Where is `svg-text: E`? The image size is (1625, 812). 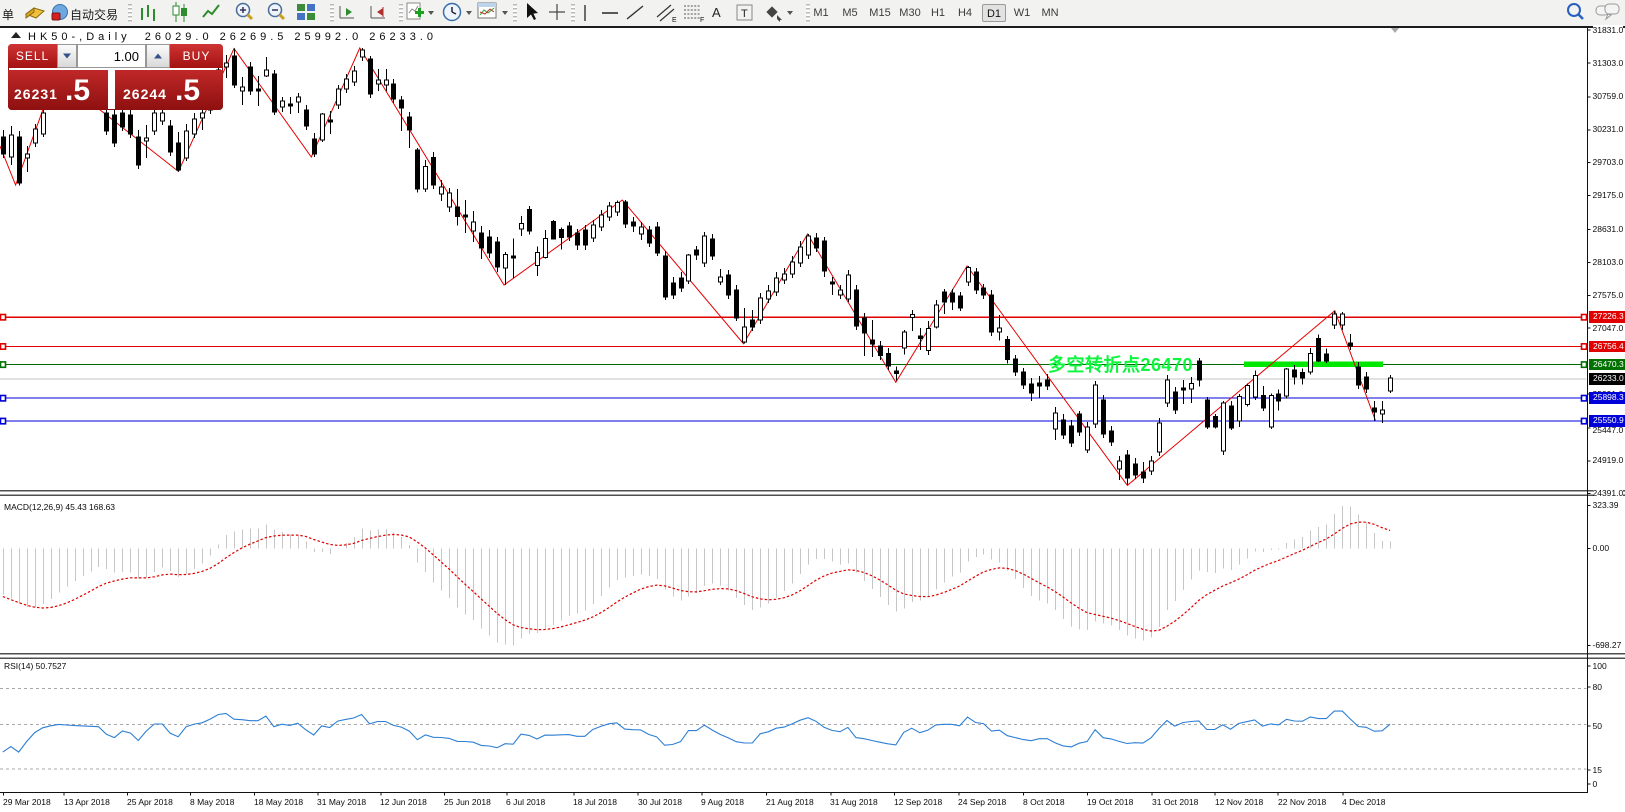 svg-text: E is located at coordinates (674, 20).